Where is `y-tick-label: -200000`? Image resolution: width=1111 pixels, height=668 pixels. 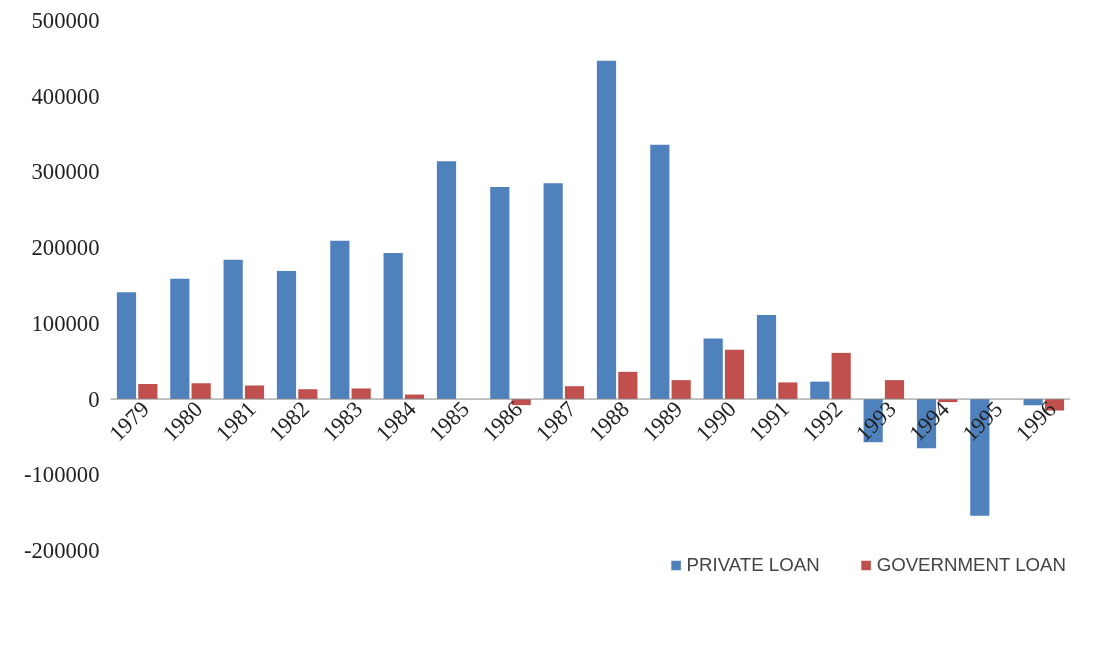 y-tick-label: -200000 is located at coordinates (61, 550).